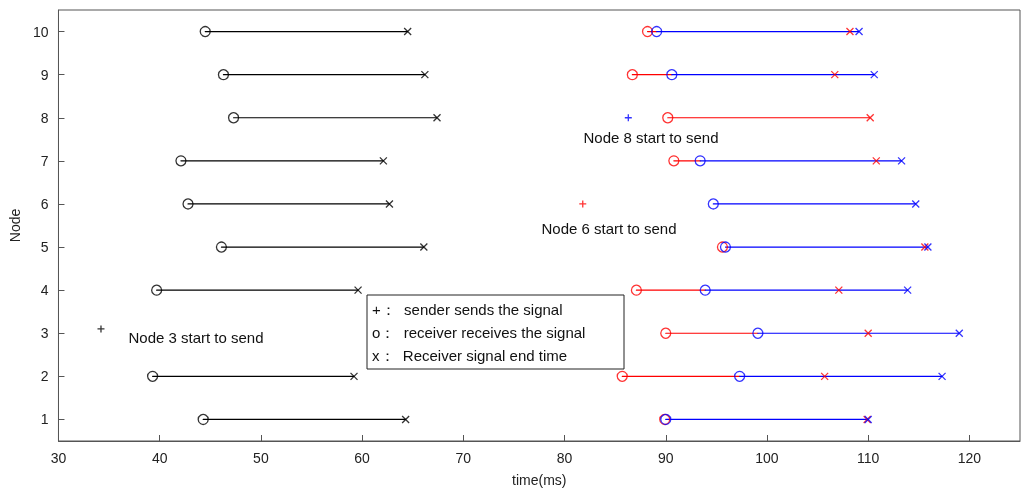  Describe the element at coordinates (767, 458) in the screenshot. I see `x-tick-label: 100` at that location.